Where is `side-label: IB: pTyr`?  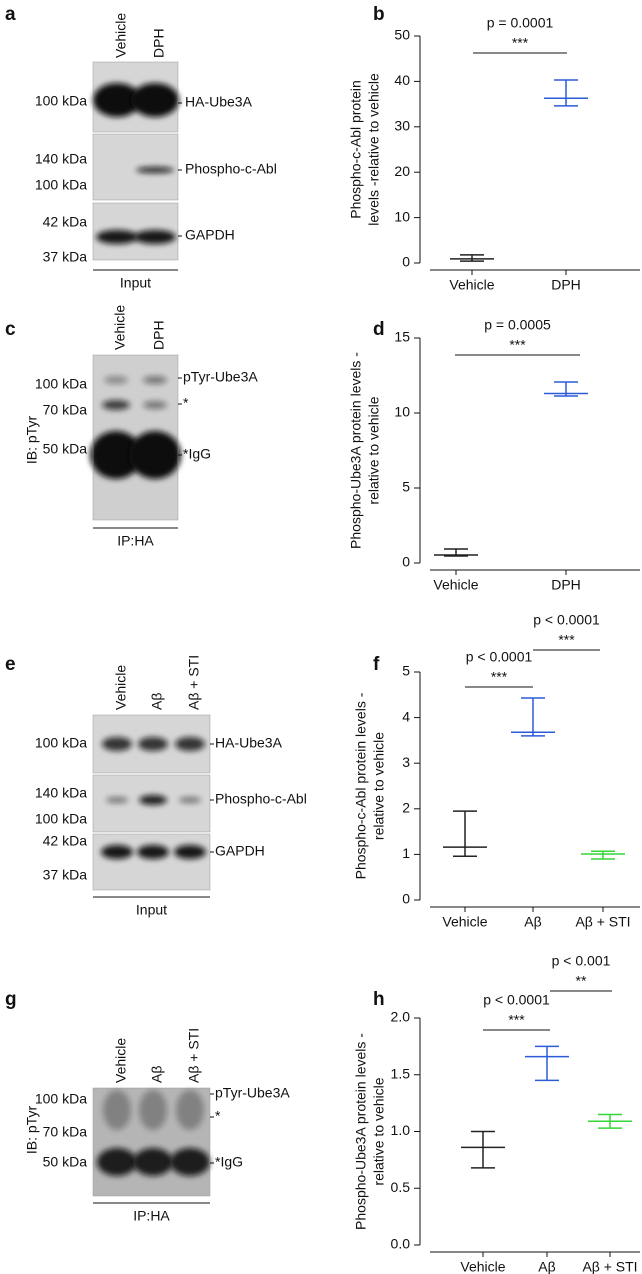 side-label: IB: pTyr is located at coordinates (32, 1130).